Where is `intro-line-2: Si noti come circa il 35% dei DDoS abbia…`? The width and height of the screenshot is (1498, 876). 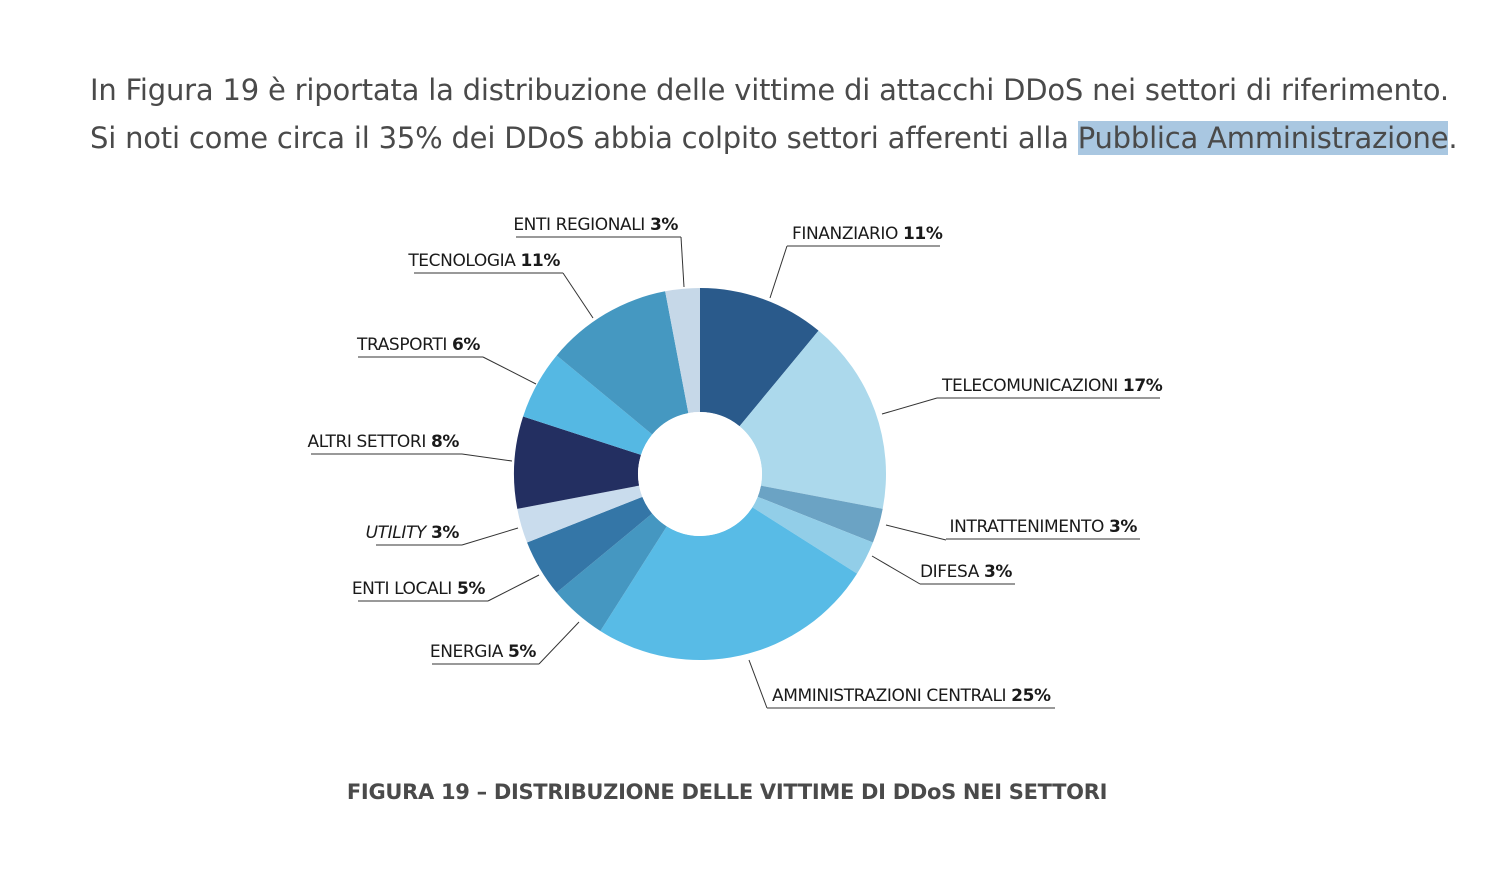 intro-line-2: Si noti come circa il 35% dei DDoS abbia… is located at coordinates (774, 138).